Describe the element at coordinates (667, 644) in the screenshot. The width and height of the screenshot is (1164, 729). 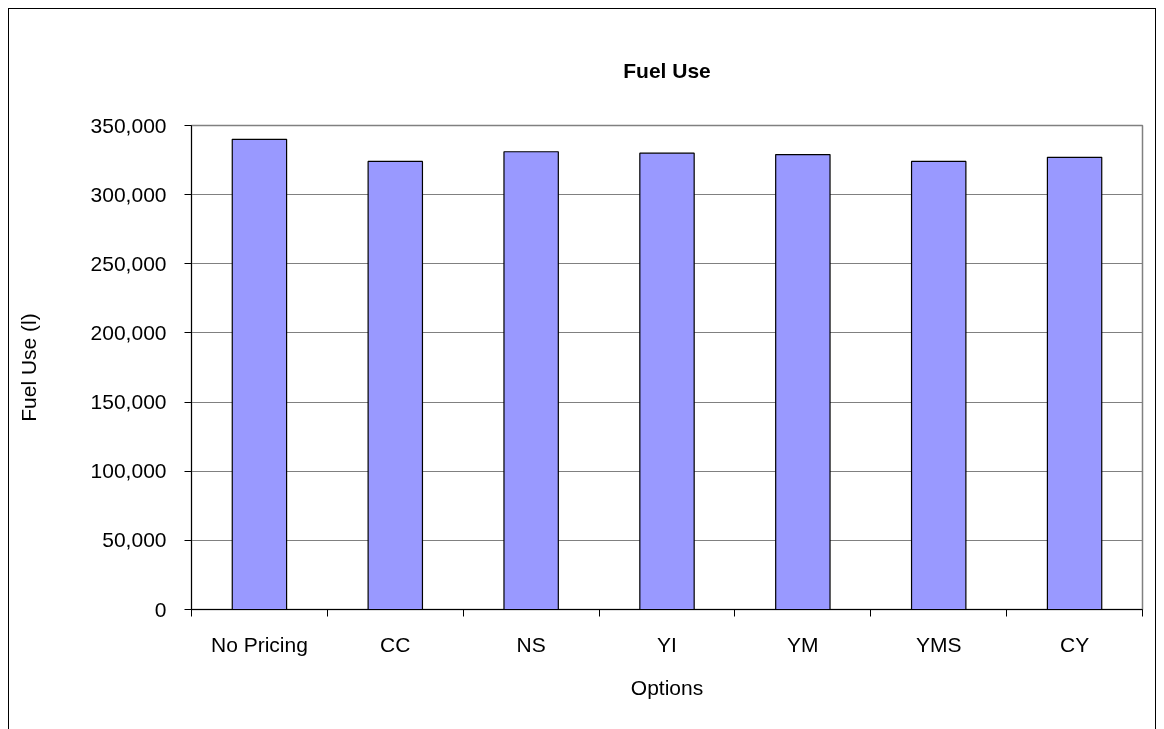
I see `x-tick-label: YI` at that location.